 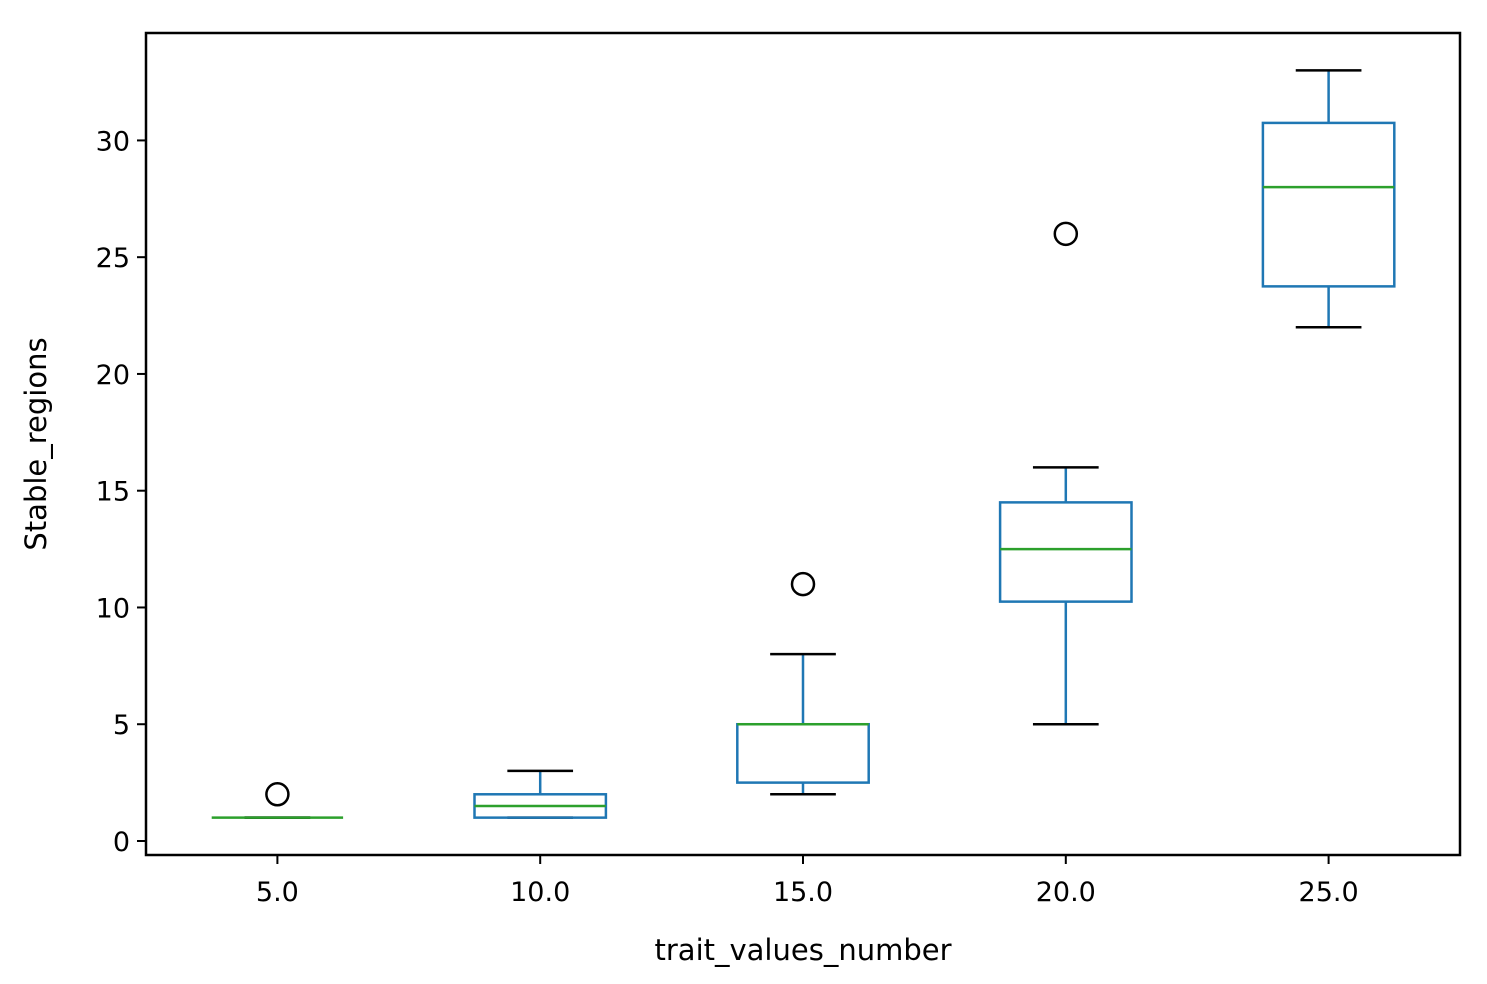 I want to click on x-tick-label: 10.0, so click(x=540, y=892).